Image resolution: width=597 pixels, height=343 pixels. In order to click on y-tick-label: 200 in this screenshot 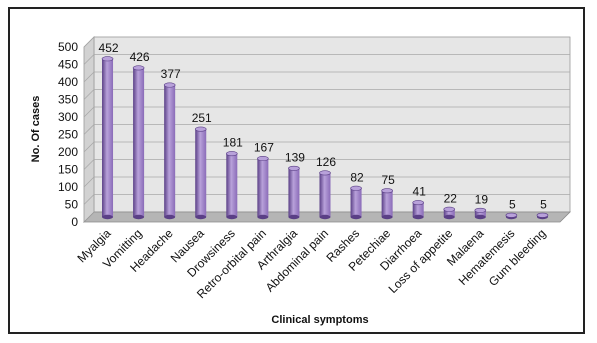, I will do `click(68, 152)`.